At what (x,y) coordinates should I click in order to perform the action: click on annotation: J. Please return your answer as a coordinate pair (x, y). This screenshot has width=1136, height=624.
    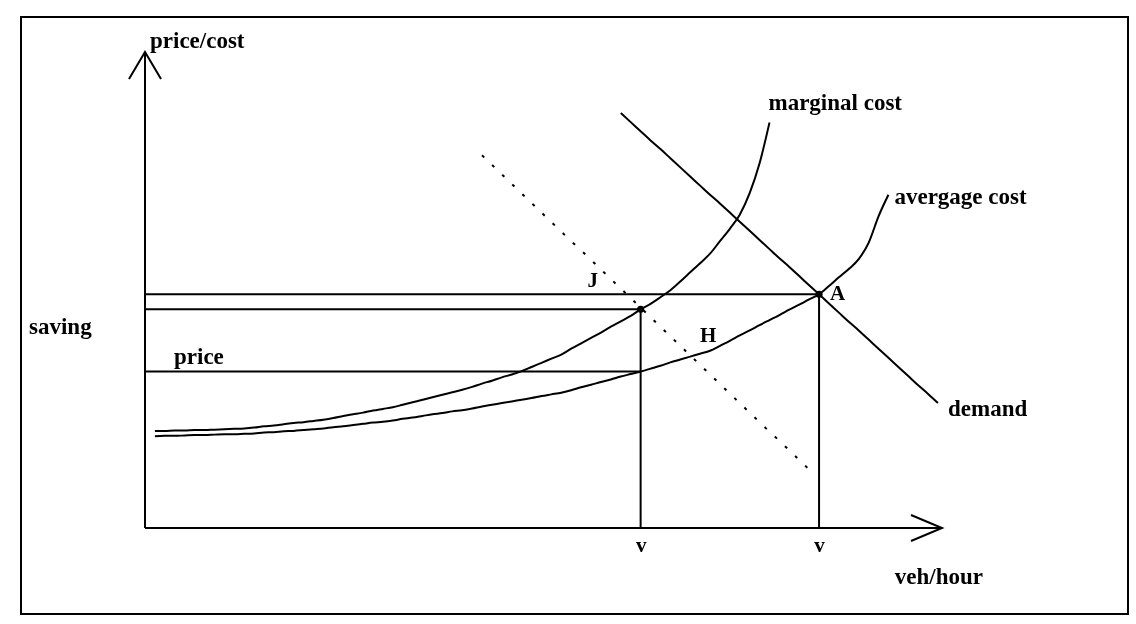
    Looking at the image, I should click on (592, 280).